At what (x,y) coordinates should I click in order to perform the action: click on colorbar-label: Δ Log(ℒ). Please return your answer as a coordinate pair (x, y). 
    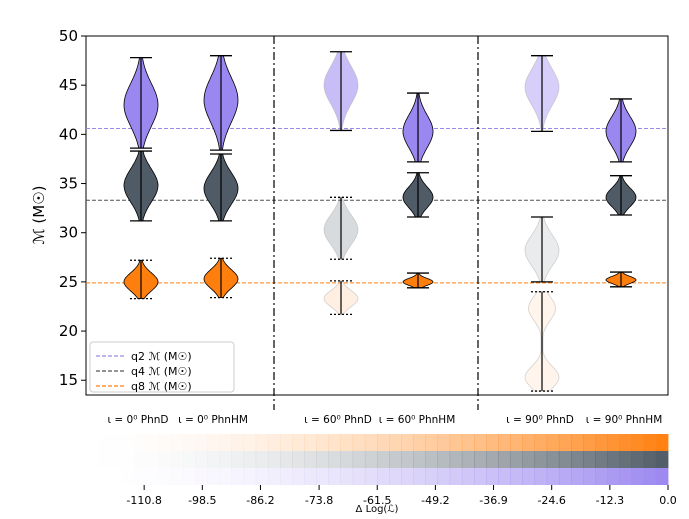
    Looking at the image, I should click on (377, 509).